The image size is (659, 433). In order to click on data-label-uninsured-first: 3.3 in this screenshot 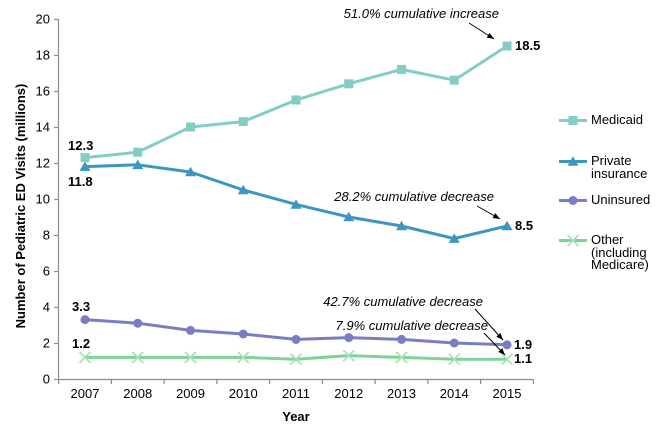, I will do `click(81, 306)`.